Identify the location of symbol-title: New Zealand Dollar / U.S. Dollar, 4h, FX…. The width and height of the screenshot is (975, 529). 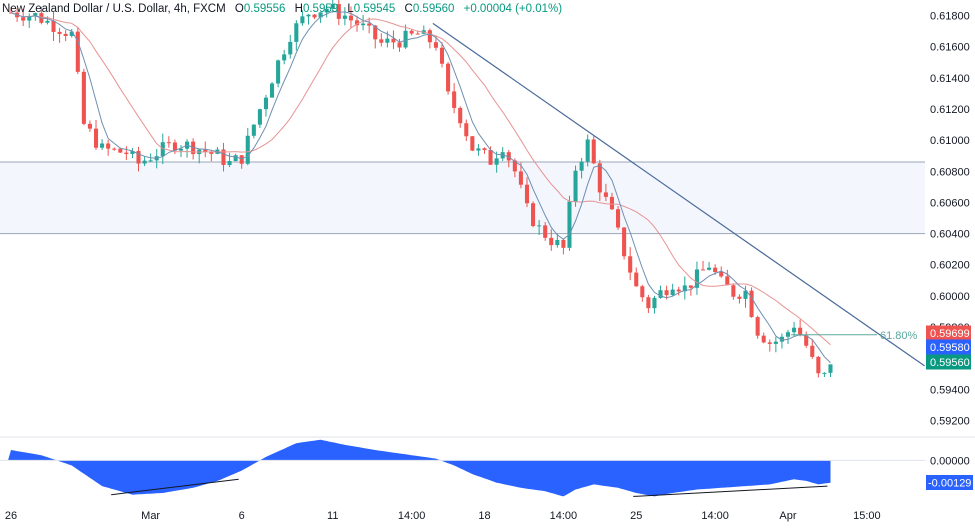
(114, 9).